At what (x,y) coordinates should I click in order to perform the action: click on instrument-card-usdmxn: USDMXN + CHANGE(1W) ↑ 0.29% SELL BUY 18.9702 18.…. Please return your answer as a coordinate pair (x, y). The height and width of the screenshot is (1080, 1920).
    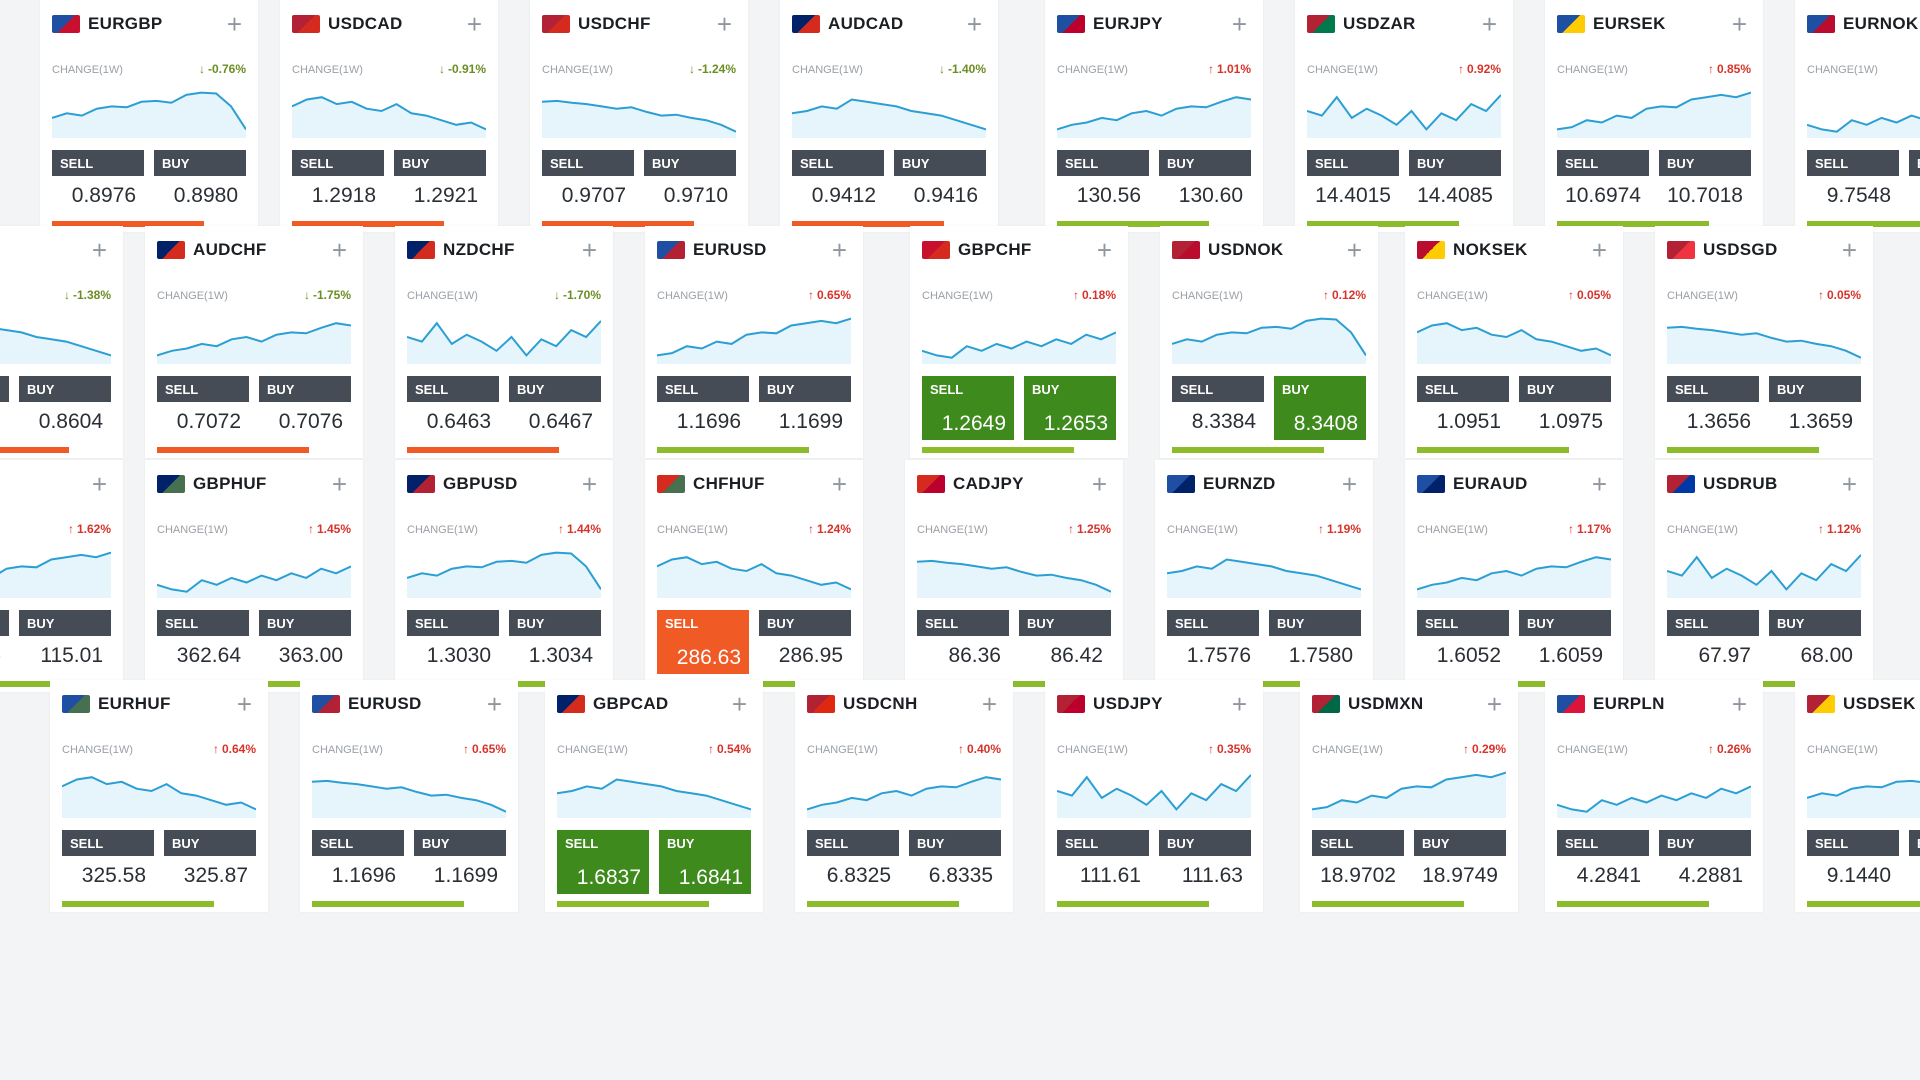
    Looking at the image, I should click on (1409, 796).